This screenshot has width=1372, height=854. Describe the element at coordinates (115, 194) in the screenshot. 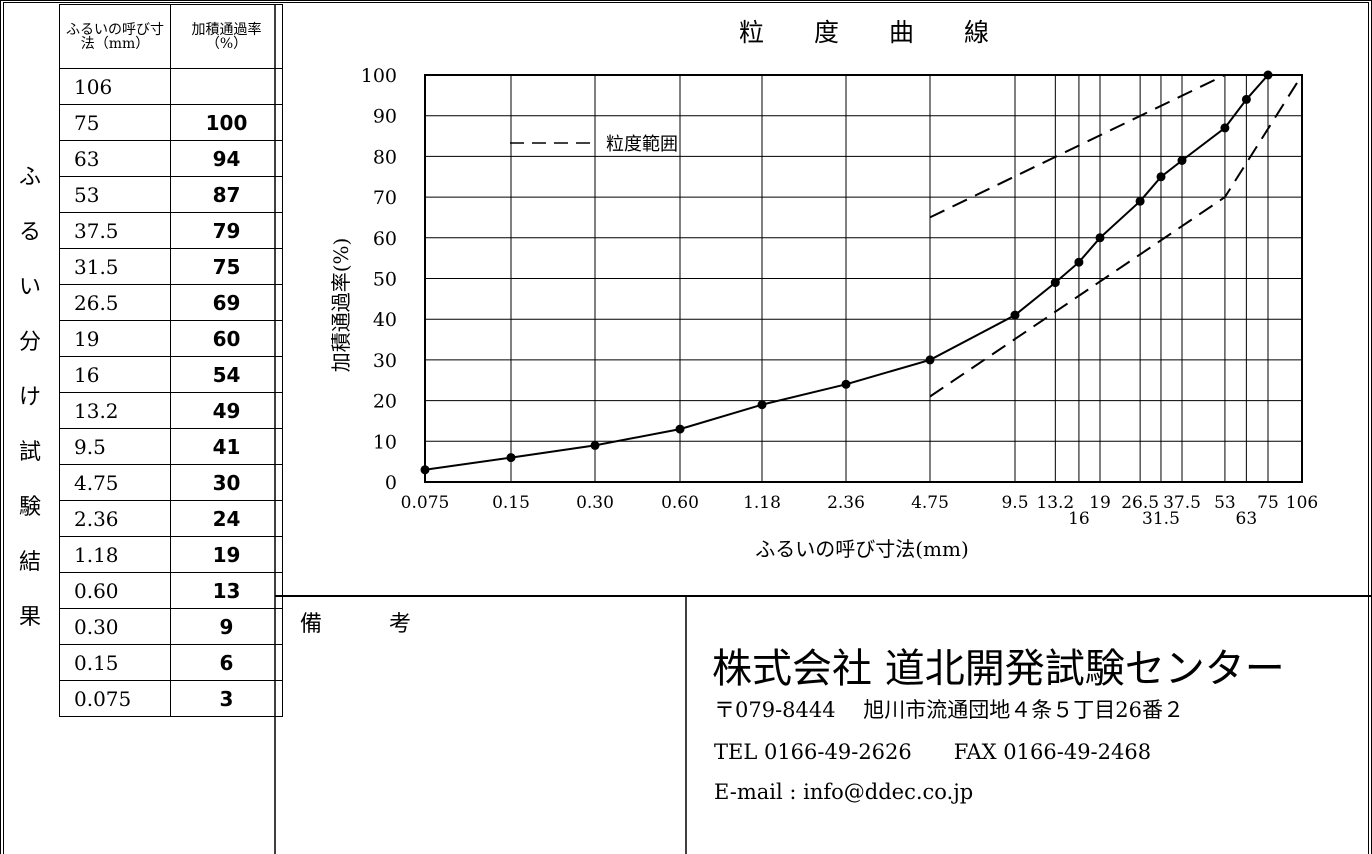

I see `sieve-size-cell: 53` at that location.